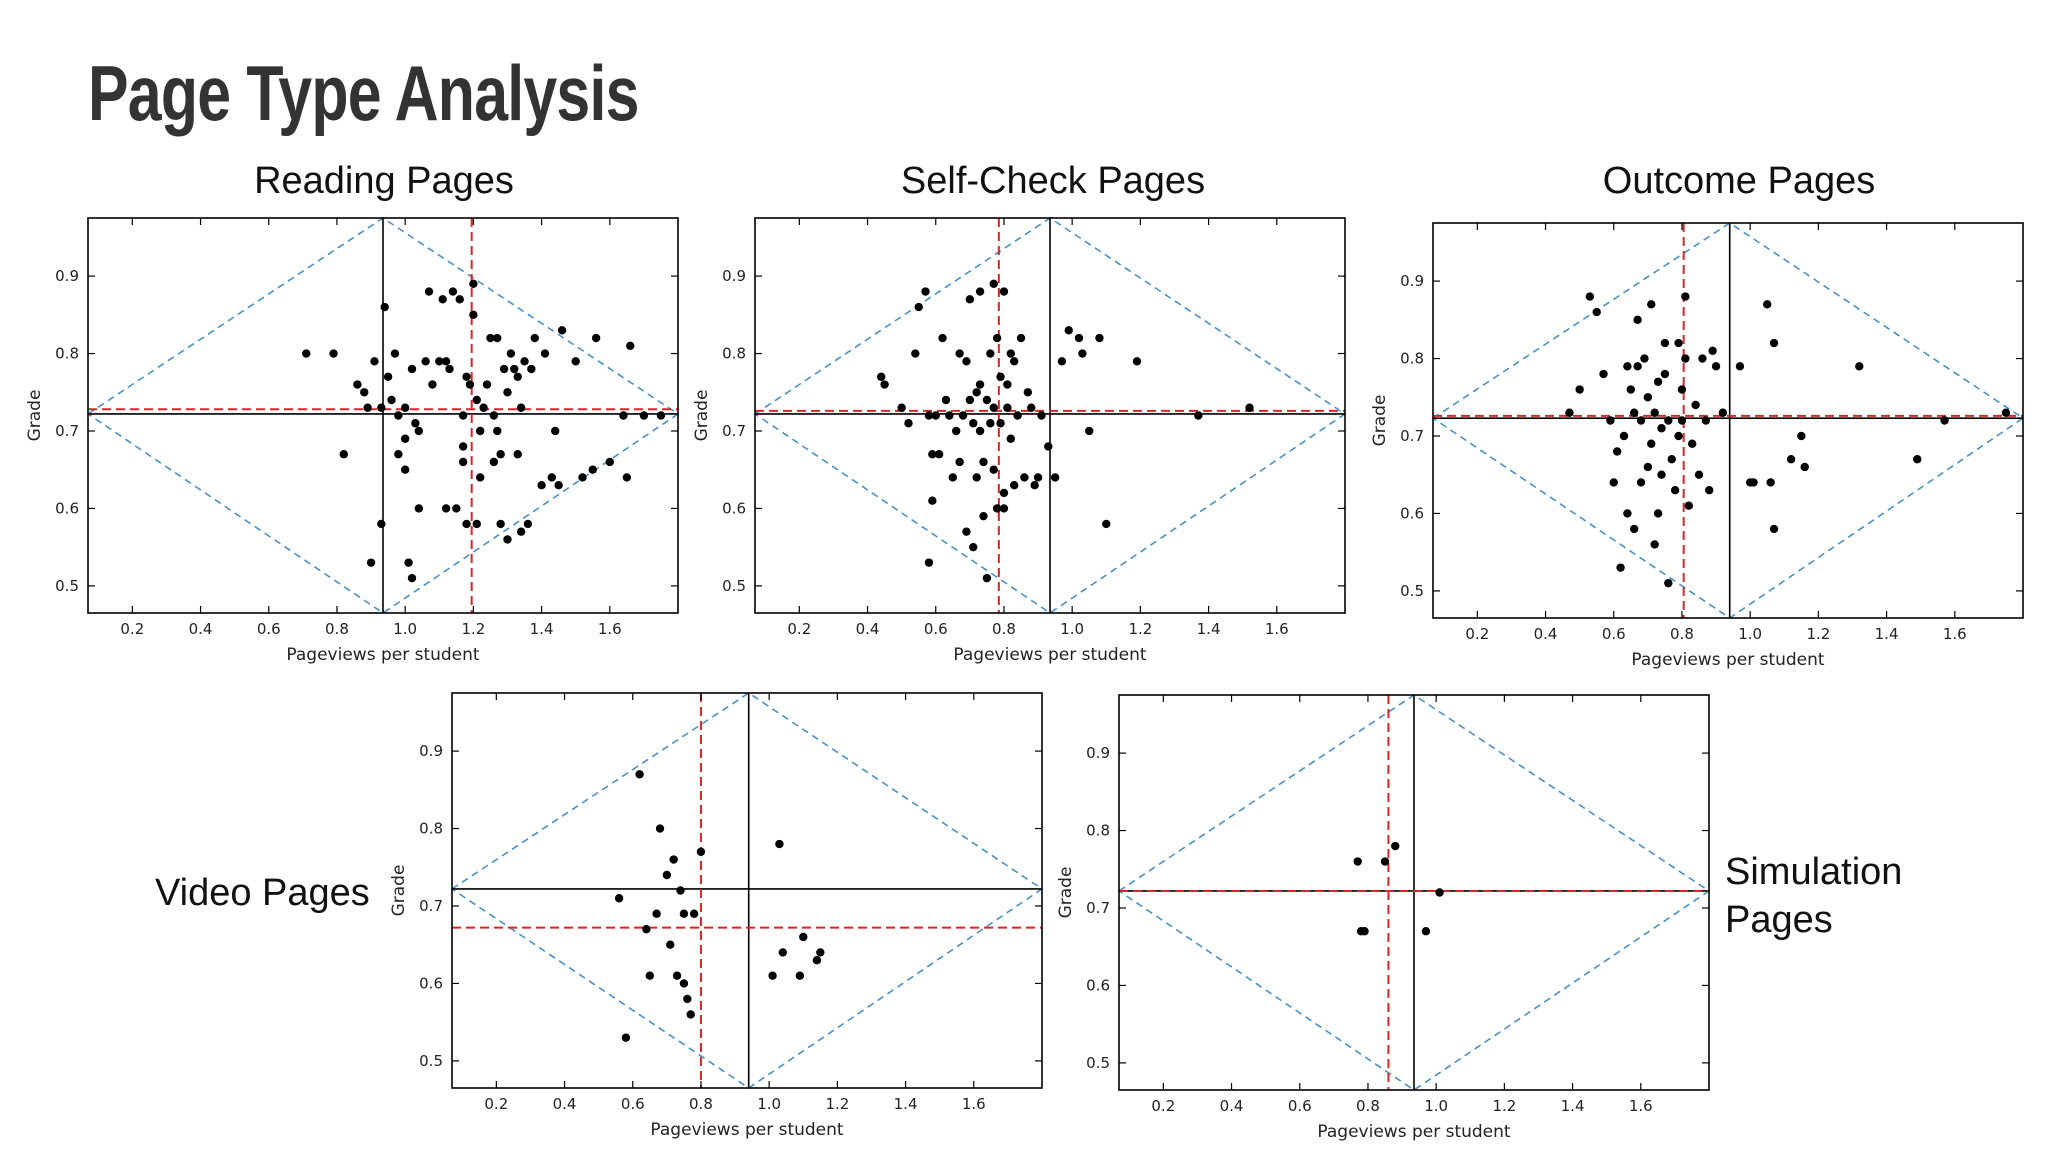  Describe the element at coordinates (1053, 181) in the screenshot. I see `self-check-pages-title: Self-Check Pages` at that location.